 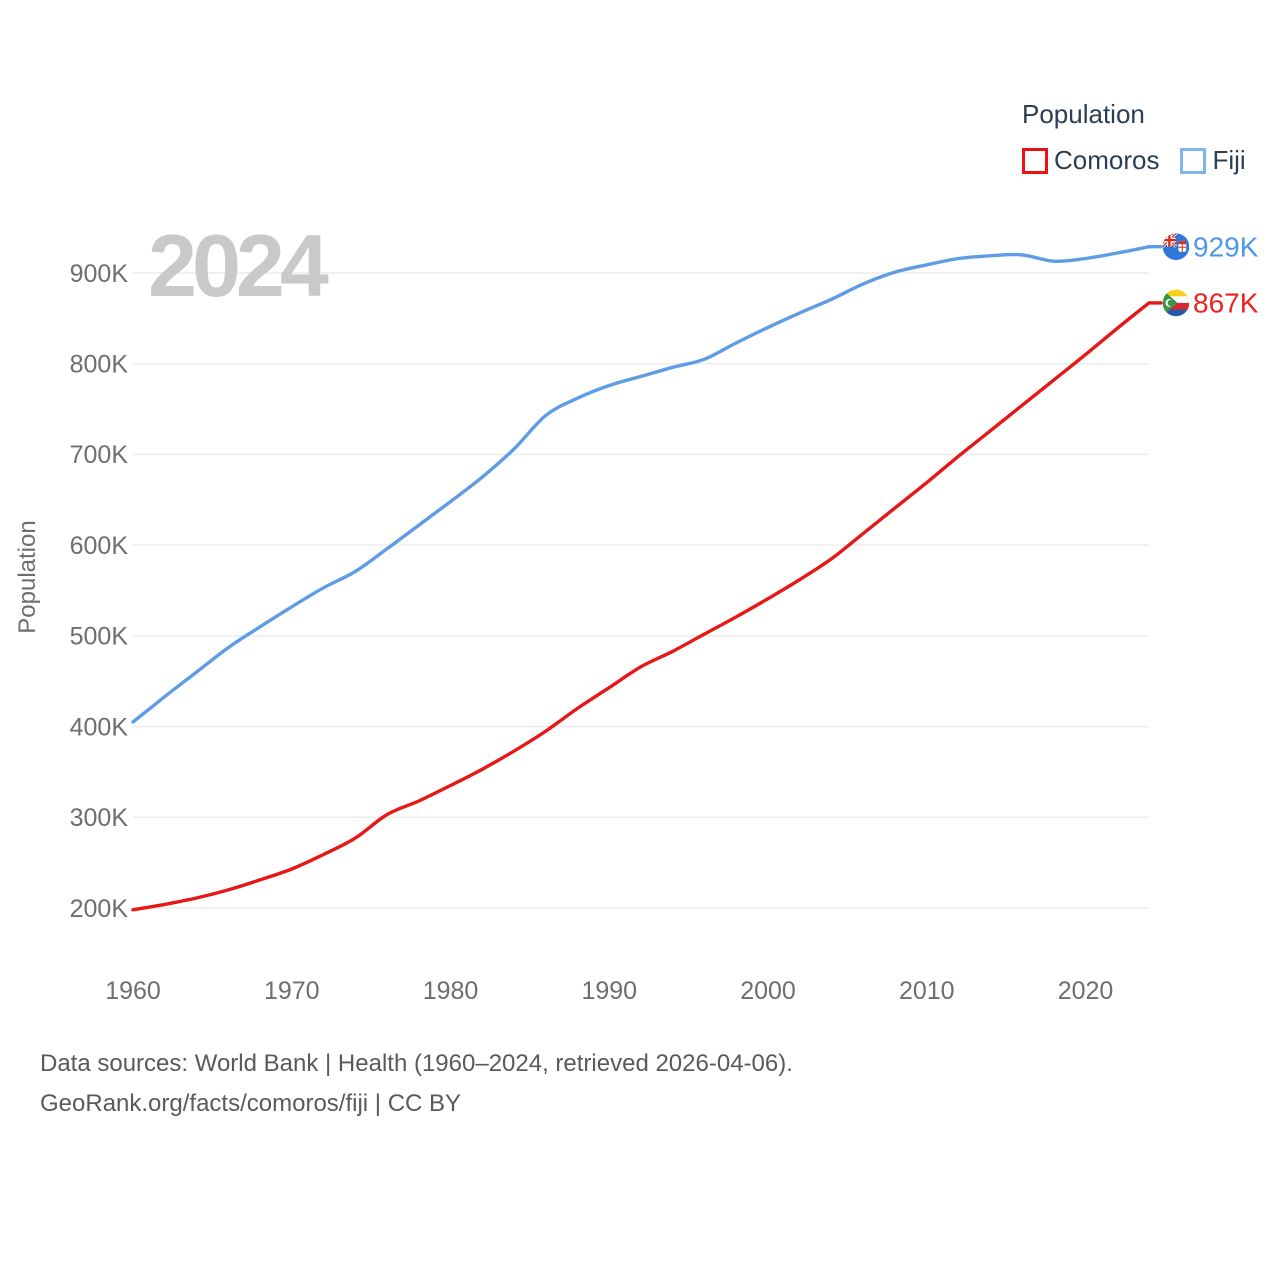 What do you see at coordinates (1229, 160) in the screenshot?
I see `legend-item-label: Fiji` at bounding box center [1229, 160].